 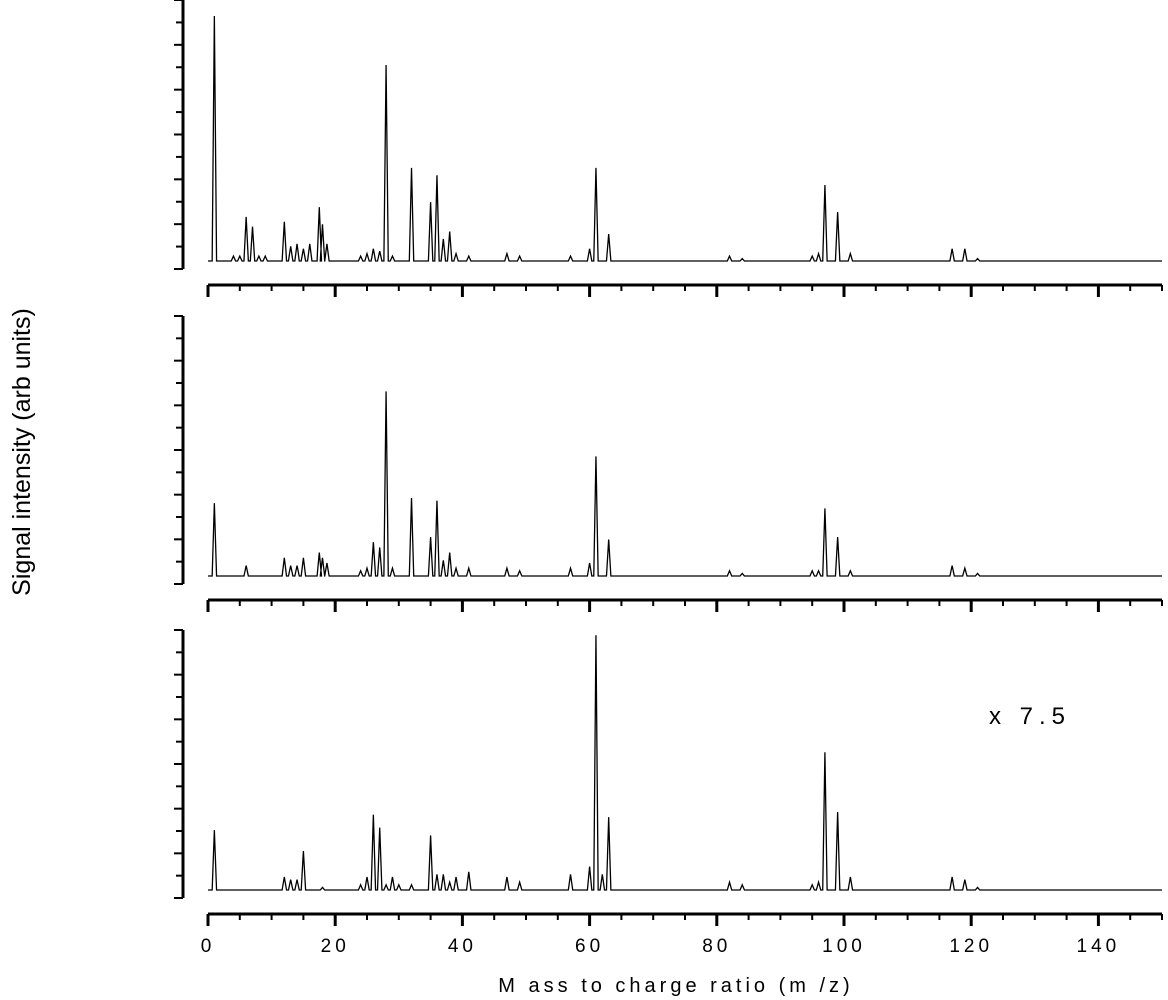 What do you see at coordinates (1030, 716) in the screenshot?
I see `scale-factor-annotation: x 7.5` at bounding box center [1030, 716].